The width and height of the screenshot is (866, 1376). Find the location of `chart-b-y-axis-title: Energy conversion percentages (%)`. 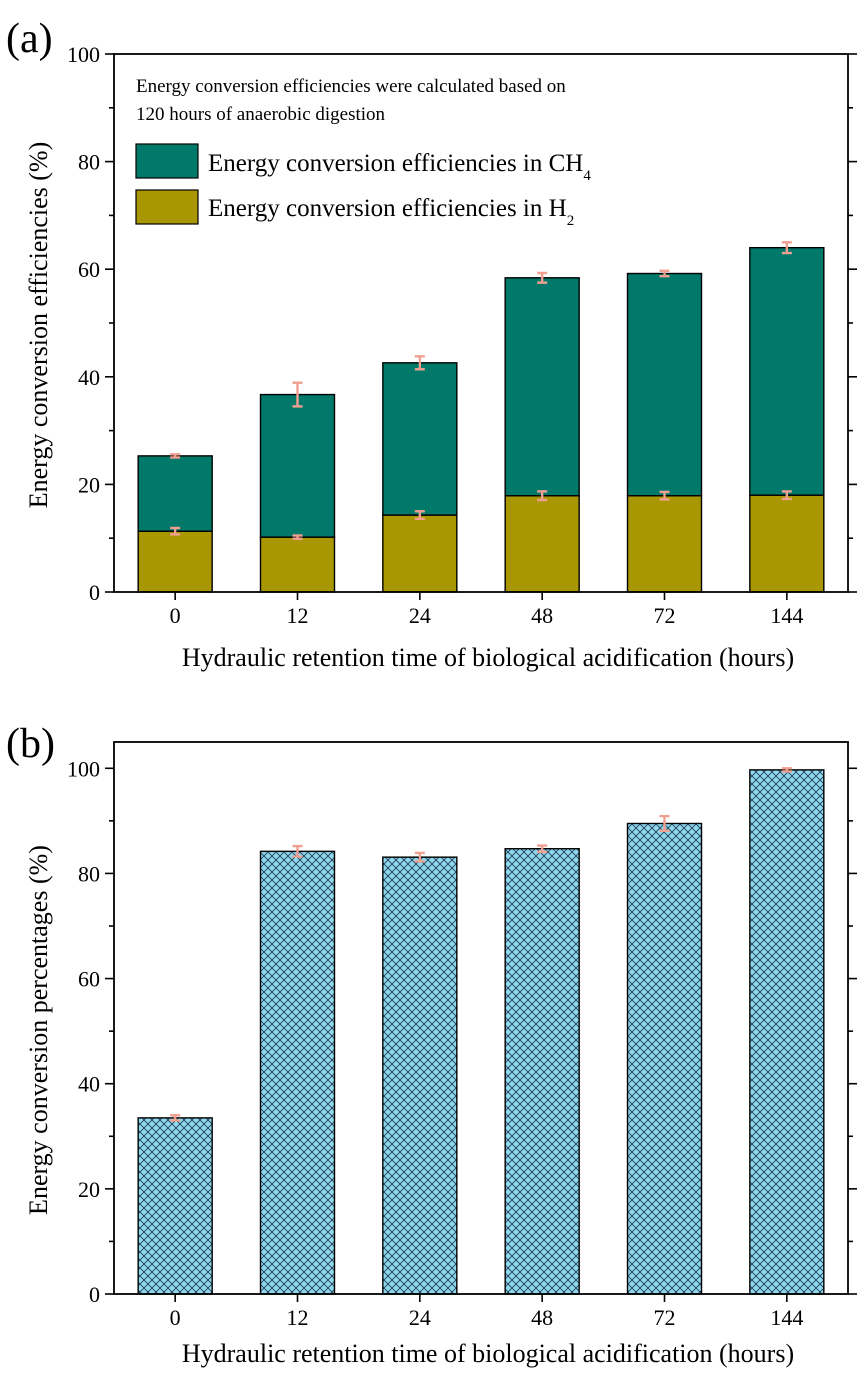

chart-b-y-axis-title: Energy conversion percentages (%) is located at coordinates (38, 1030).